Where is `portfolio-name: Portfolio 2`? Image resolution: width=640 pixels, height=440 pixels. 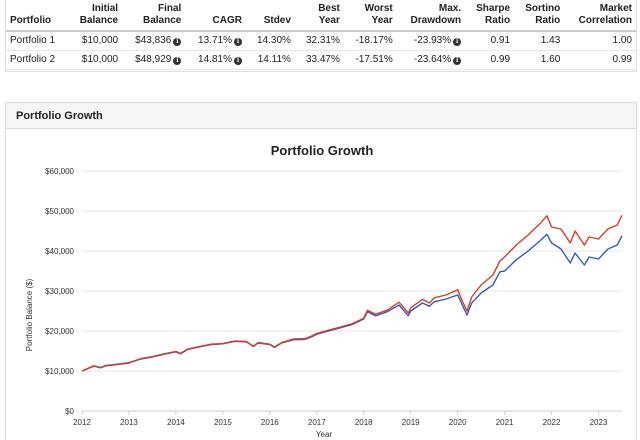
portfolio-name: Portfolio 2 is located at coordinates (37, 60).